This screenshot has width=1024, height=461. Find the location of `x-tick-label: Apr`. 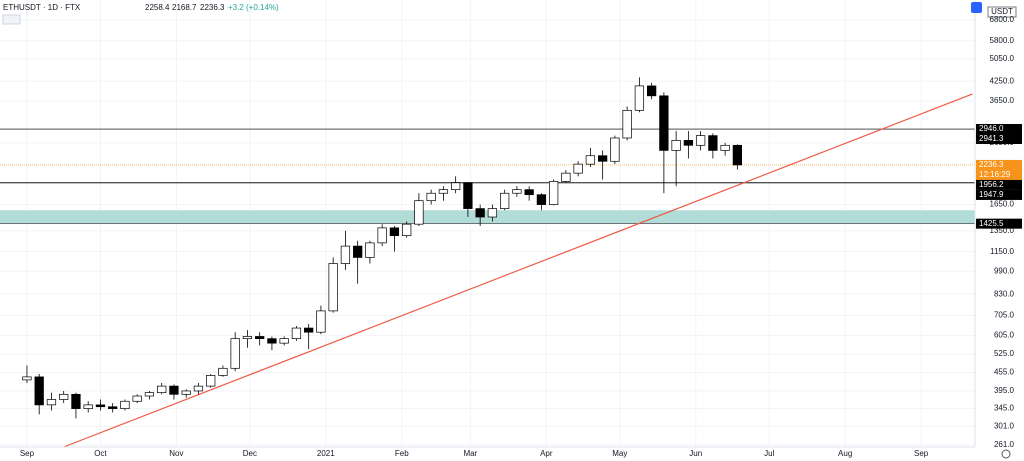

x-tick-label: Apr is located at coordinates (546, 453).